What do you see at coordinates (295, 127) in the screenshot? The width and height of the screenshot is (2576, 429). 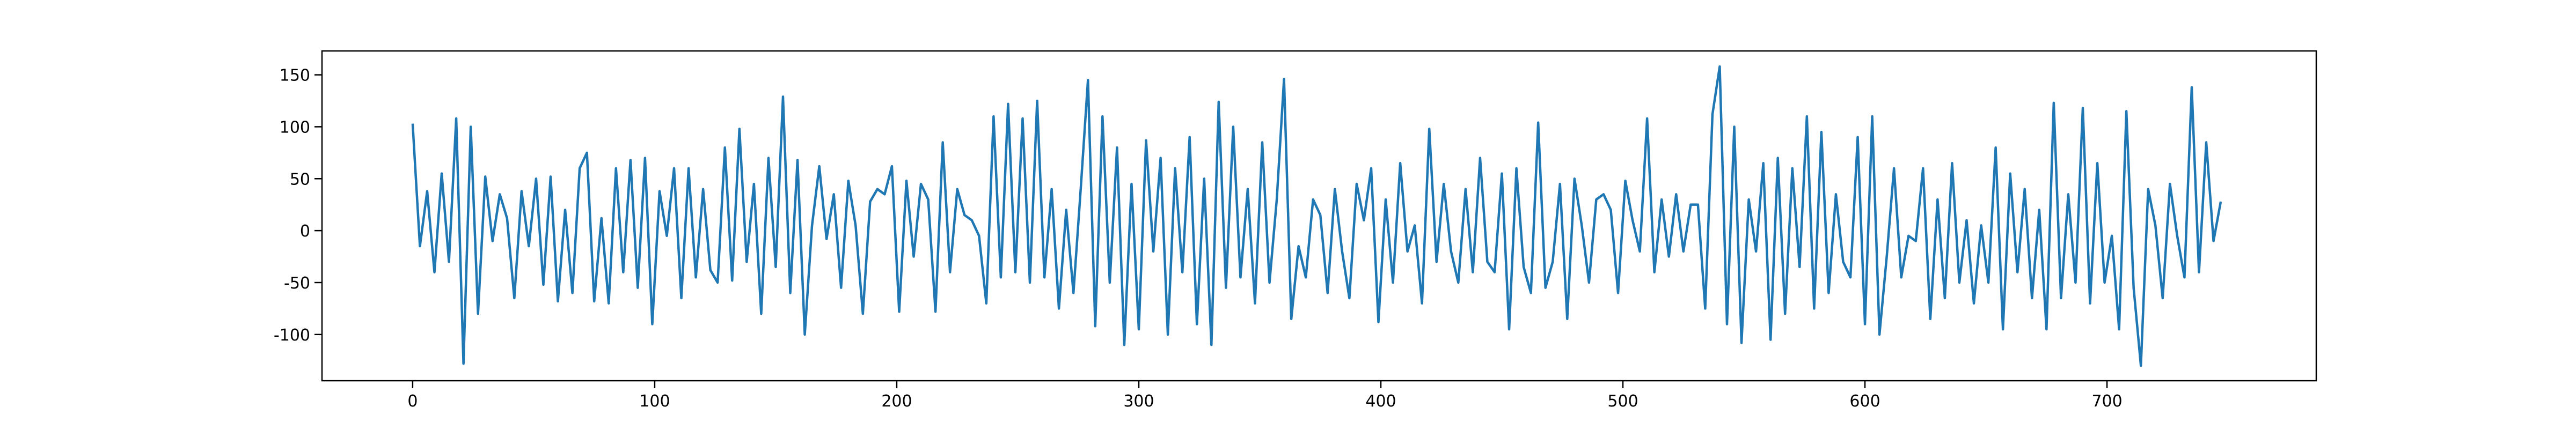 I see `y-tick-label: 100` at bounding box center [295, 127].